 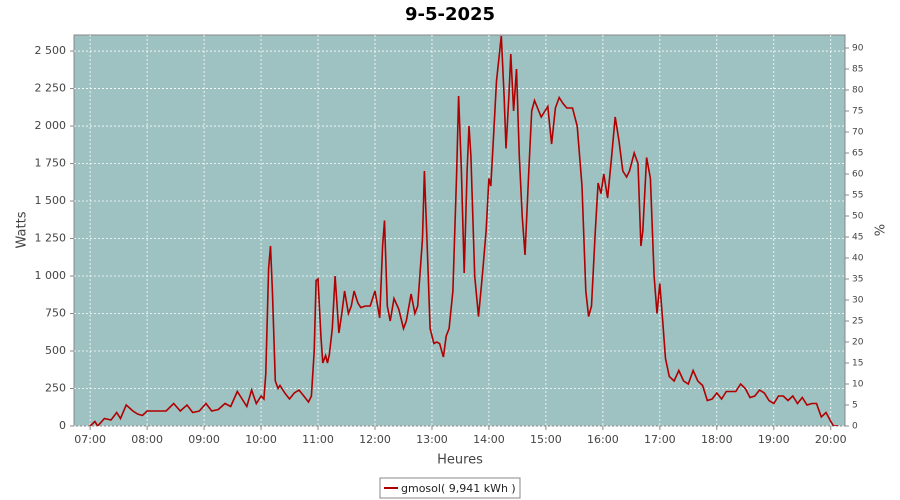 I want to click on y-tick-label: 1 000, so click(x=51, y=275).